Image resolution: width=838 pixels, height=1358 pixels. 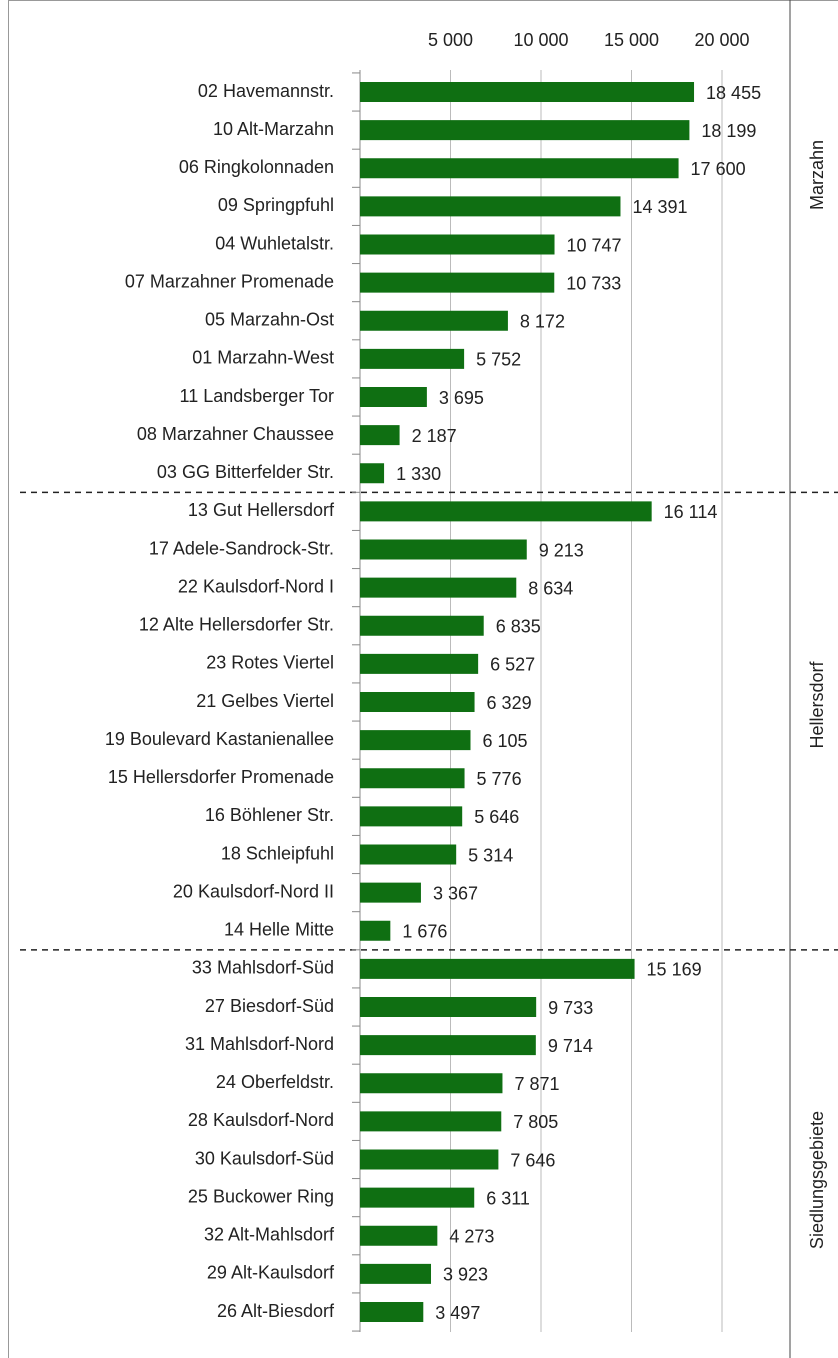 What do you see at coordinates (535, 1122) in the screenshot?
I see `value-label: 7 805` at bounding box center [535, 1122].